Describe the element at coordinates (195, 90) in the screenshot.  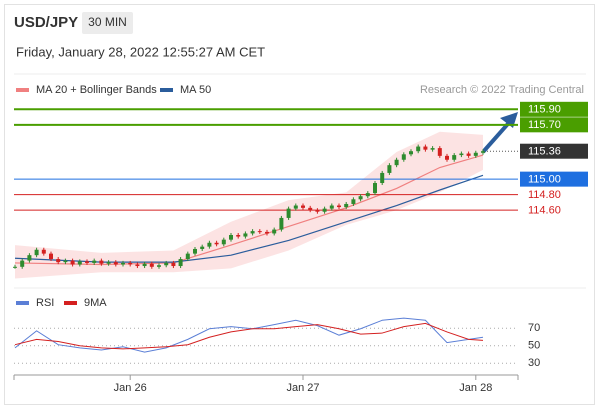
I see `legend-label: MA 50` at that location.